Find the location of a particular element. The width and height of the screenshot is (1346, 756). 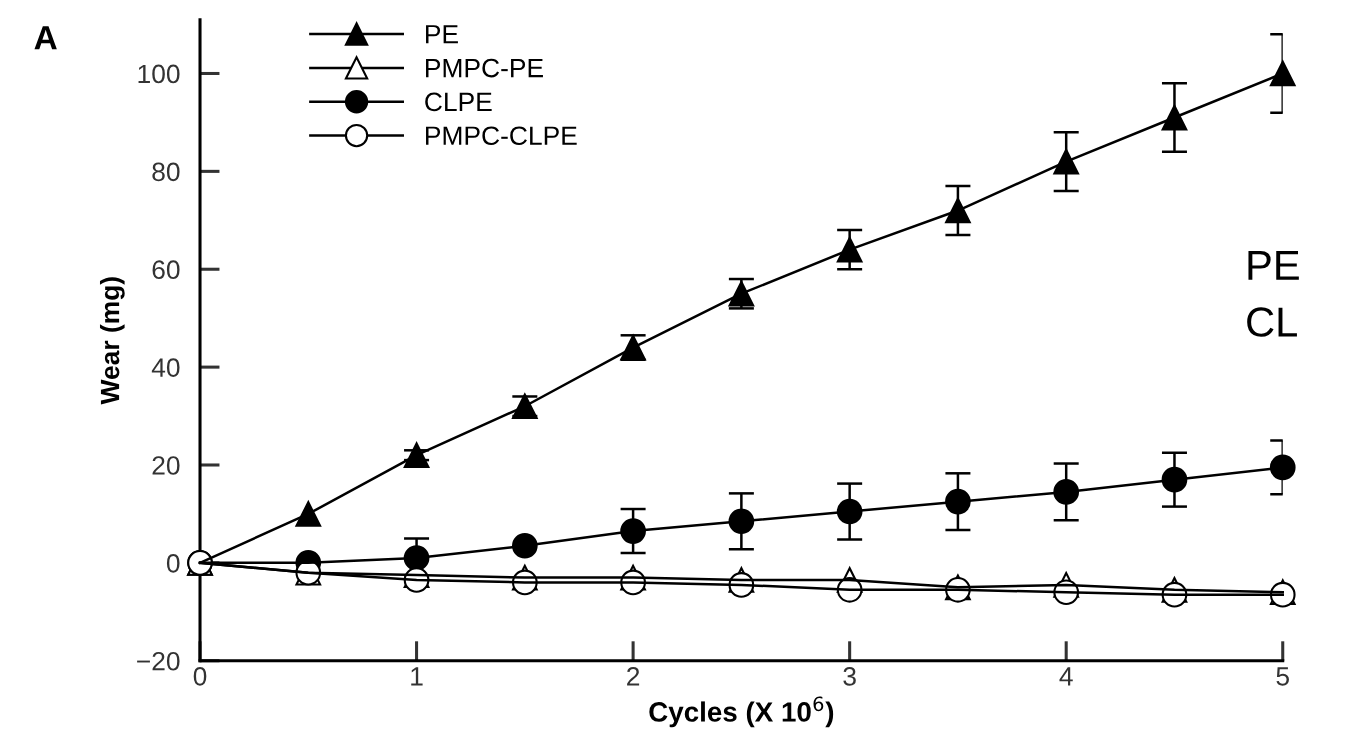

x-axis-title: Cycles (X 10$^{6}$) is located at coordinates (741, 712).